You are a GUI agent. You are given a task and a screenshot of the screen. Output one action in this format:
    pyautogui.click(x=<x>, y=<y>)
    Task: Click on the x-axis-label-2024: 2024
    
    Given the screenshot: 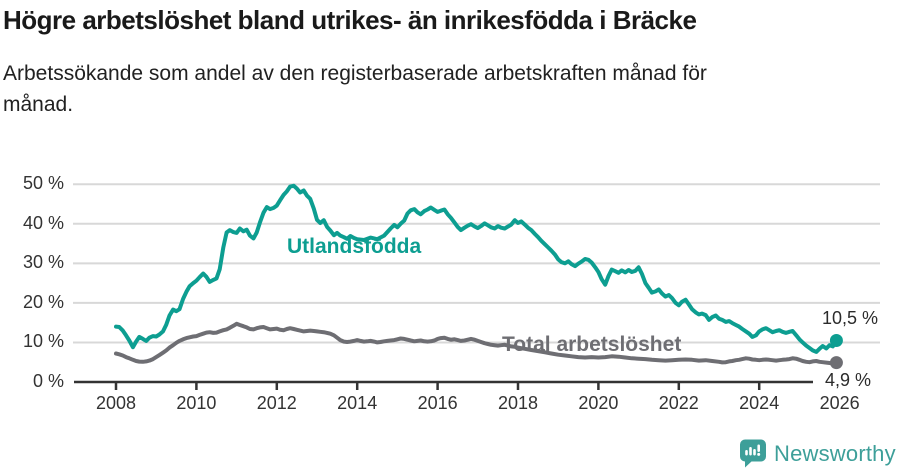 What is the action you would take?
    pyautogui.click(x=759, y=403)
    